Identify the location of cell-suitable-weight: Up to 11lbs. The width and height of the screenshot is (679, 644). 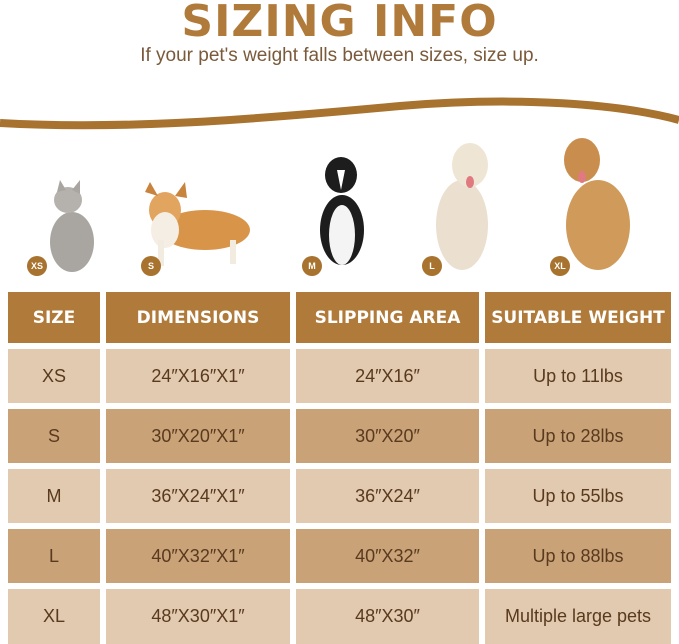
(578, 376).